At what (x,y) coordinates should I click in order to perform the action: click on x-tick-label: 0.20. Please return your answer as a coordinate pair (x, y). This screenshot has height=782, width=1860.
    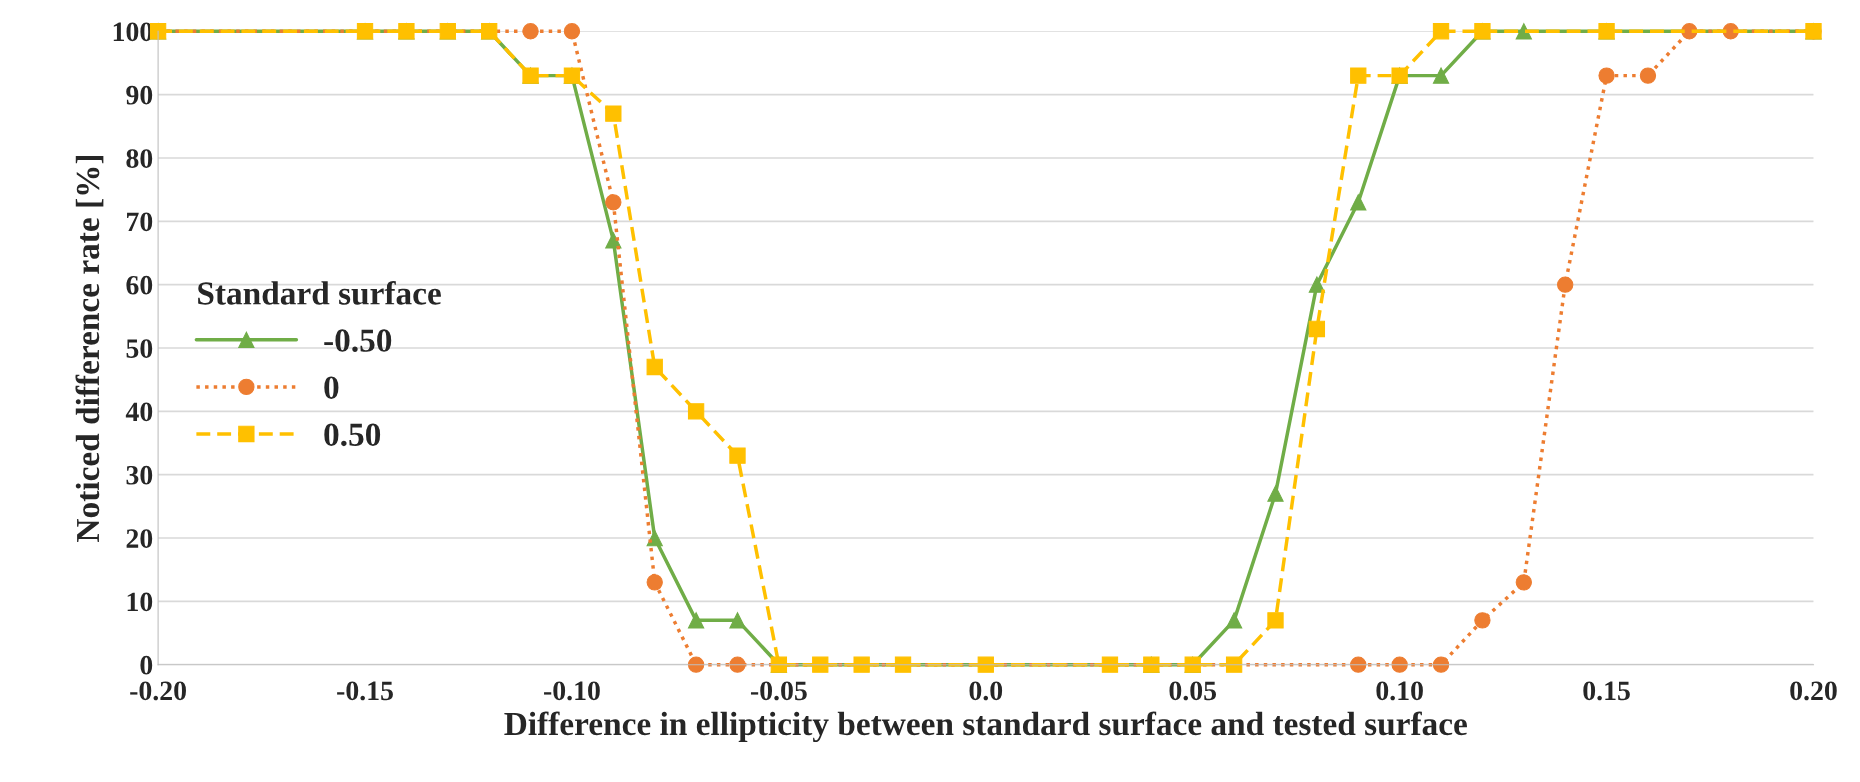
    Looking at the image, I should click on (1813, 691).